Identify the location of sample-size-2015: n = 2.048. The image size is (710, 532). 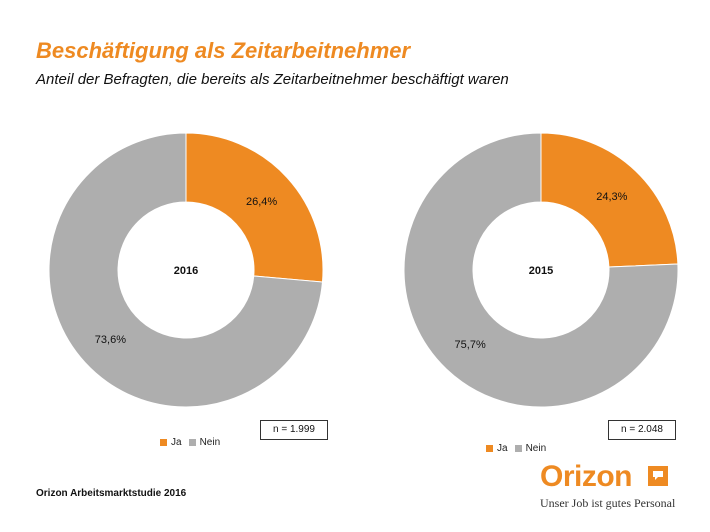
(642, 430).